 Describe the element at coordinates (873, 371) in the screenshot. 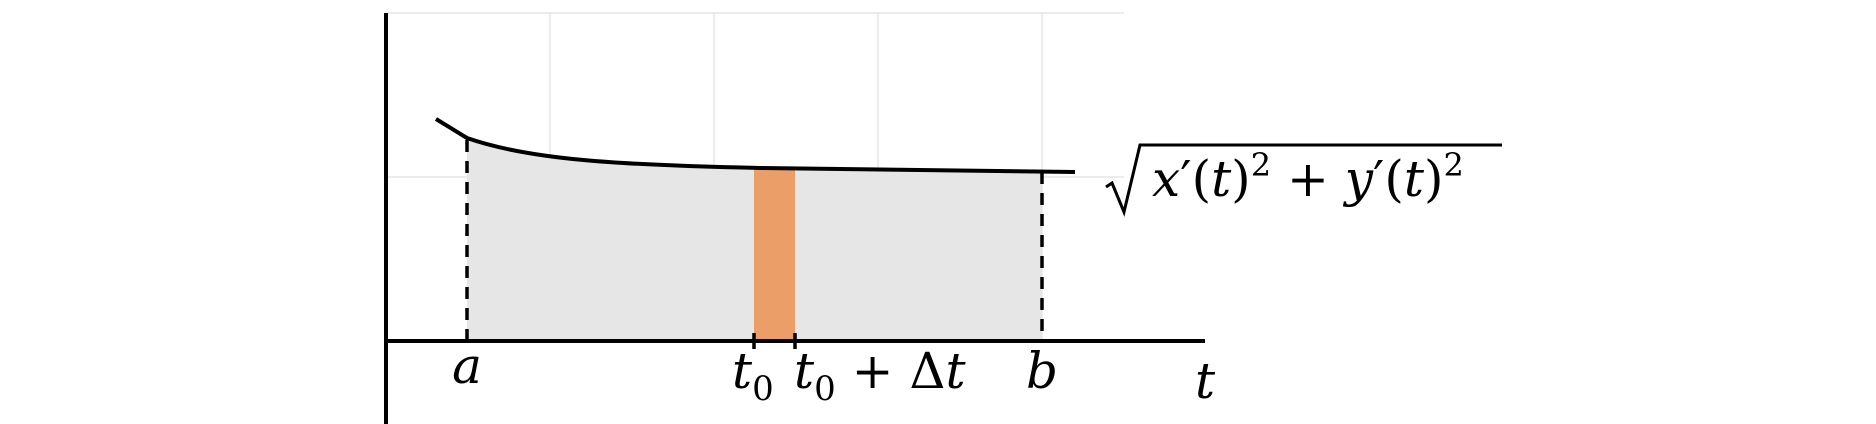

I see `label-t0dt-plus: +` at that location.